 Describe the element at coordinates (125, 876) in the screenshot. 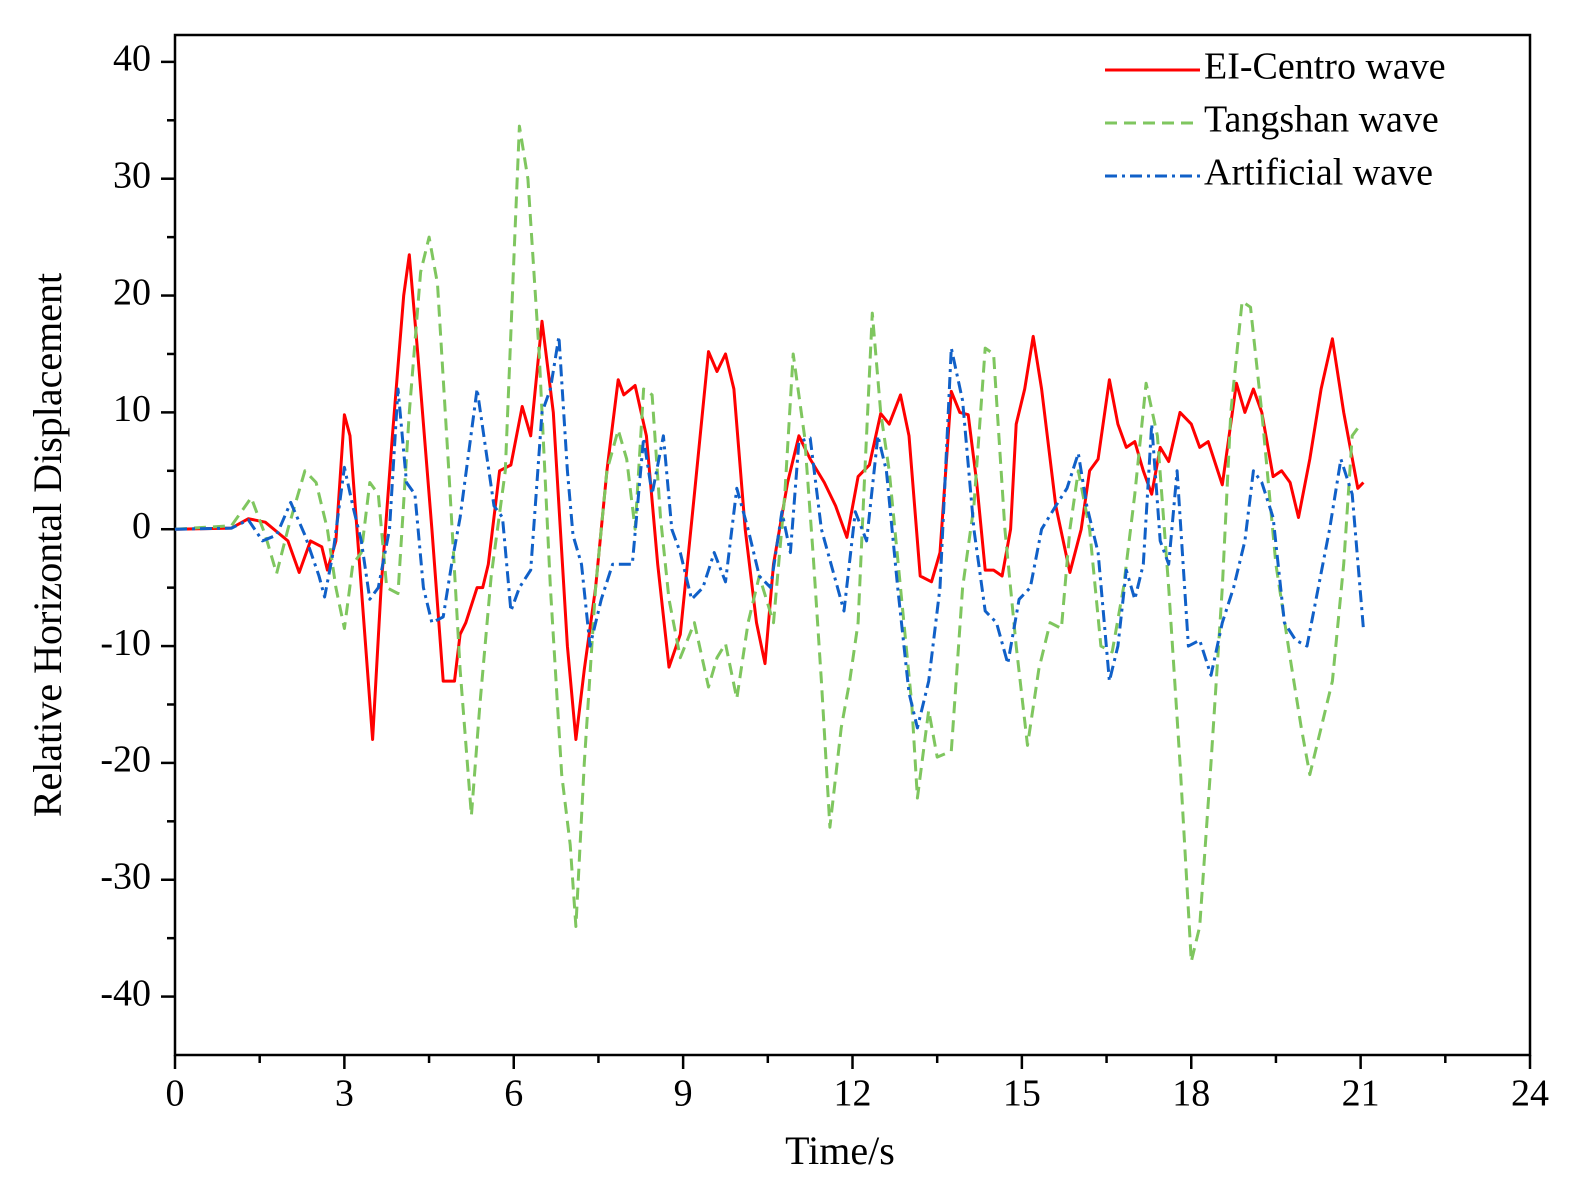

I see `y-tick-label: -30` at that location.